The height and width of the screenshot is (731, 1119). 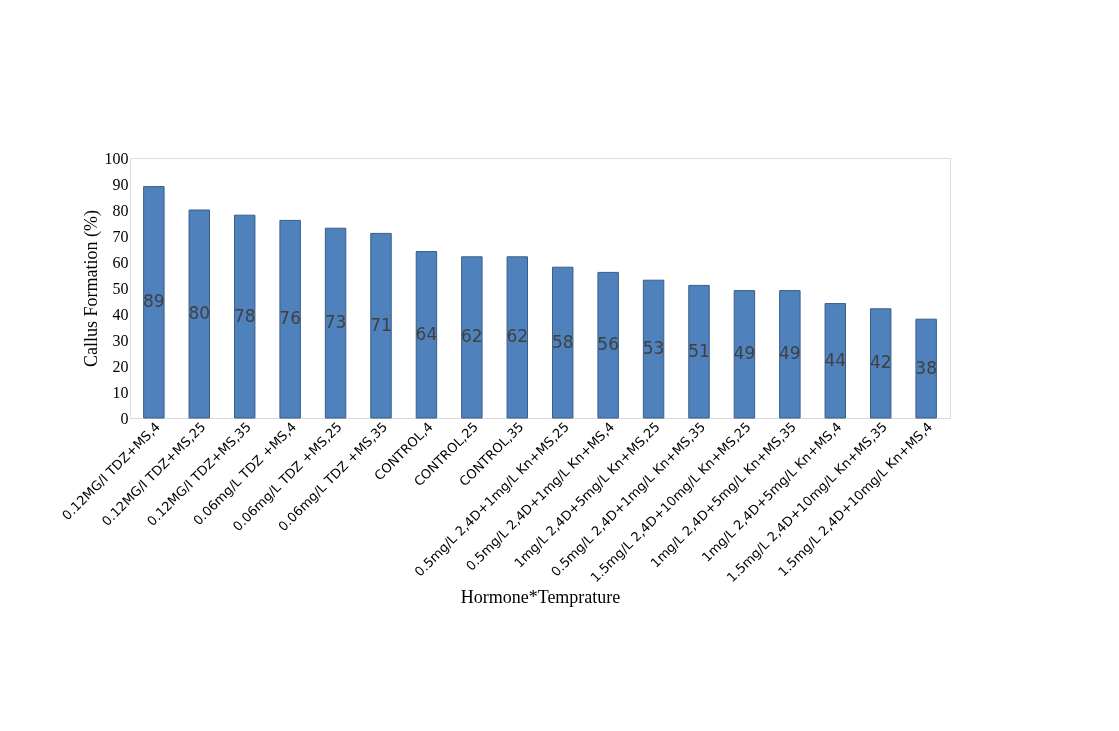 I want to click on data-label: 38, so click(x=926, y=367).